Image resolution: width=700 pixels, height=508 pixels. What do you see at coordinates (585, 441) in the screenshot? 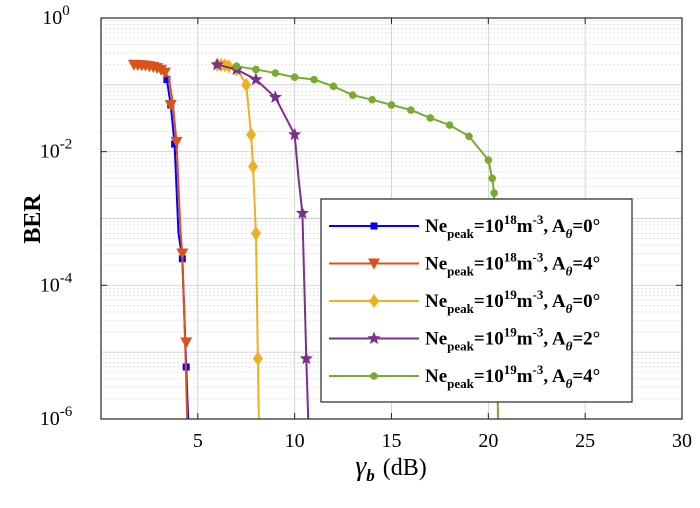
I see `x-tick-label: 25` at bounding box center [585, 441].